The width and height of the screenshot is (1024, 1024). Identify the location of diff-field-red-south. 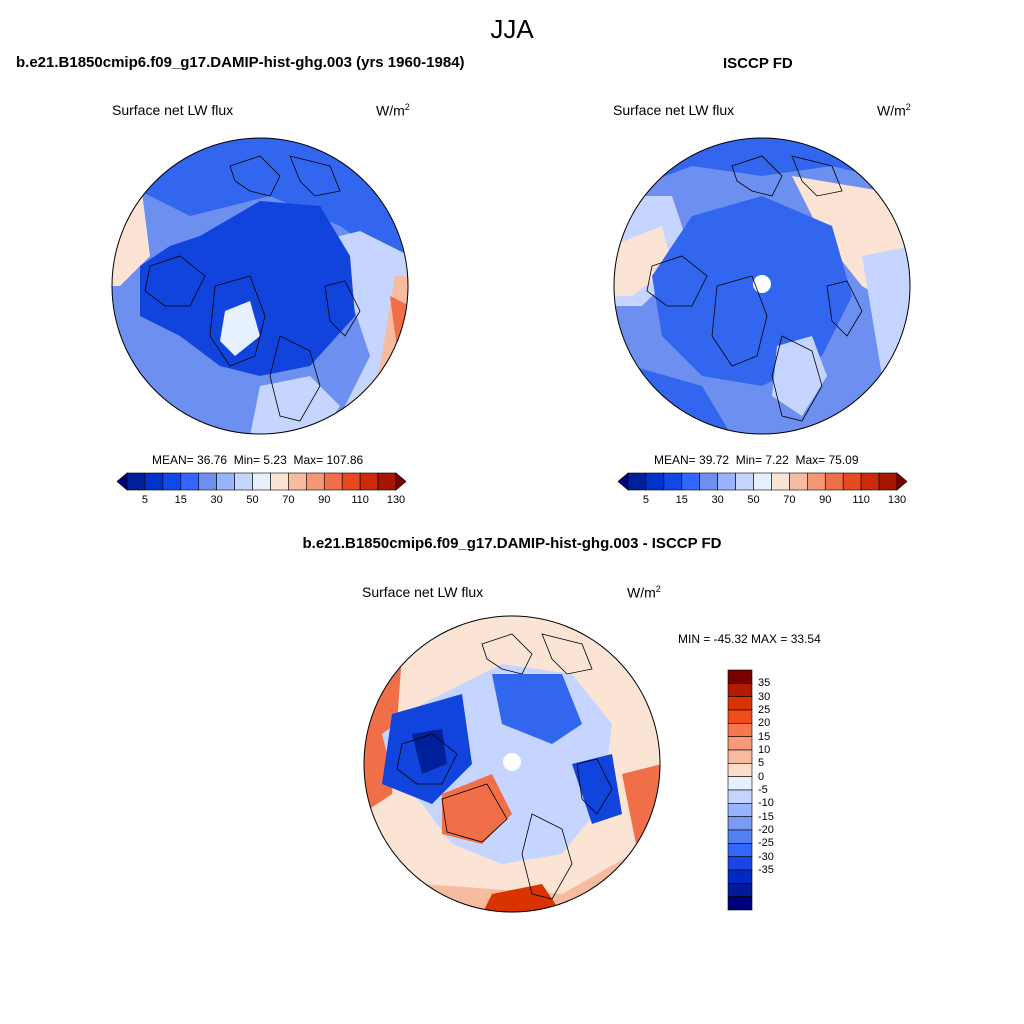
(522, 898).